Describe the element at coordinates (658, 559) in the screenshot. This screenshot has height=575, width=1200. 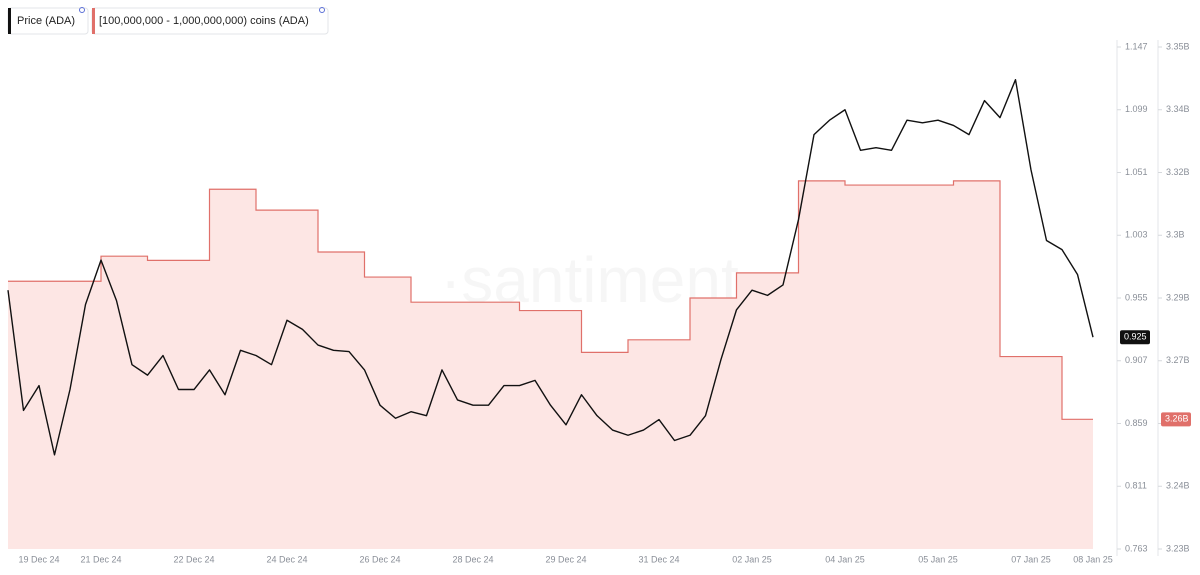
I see `x-tick-label: 31 Dec 24` at that location.